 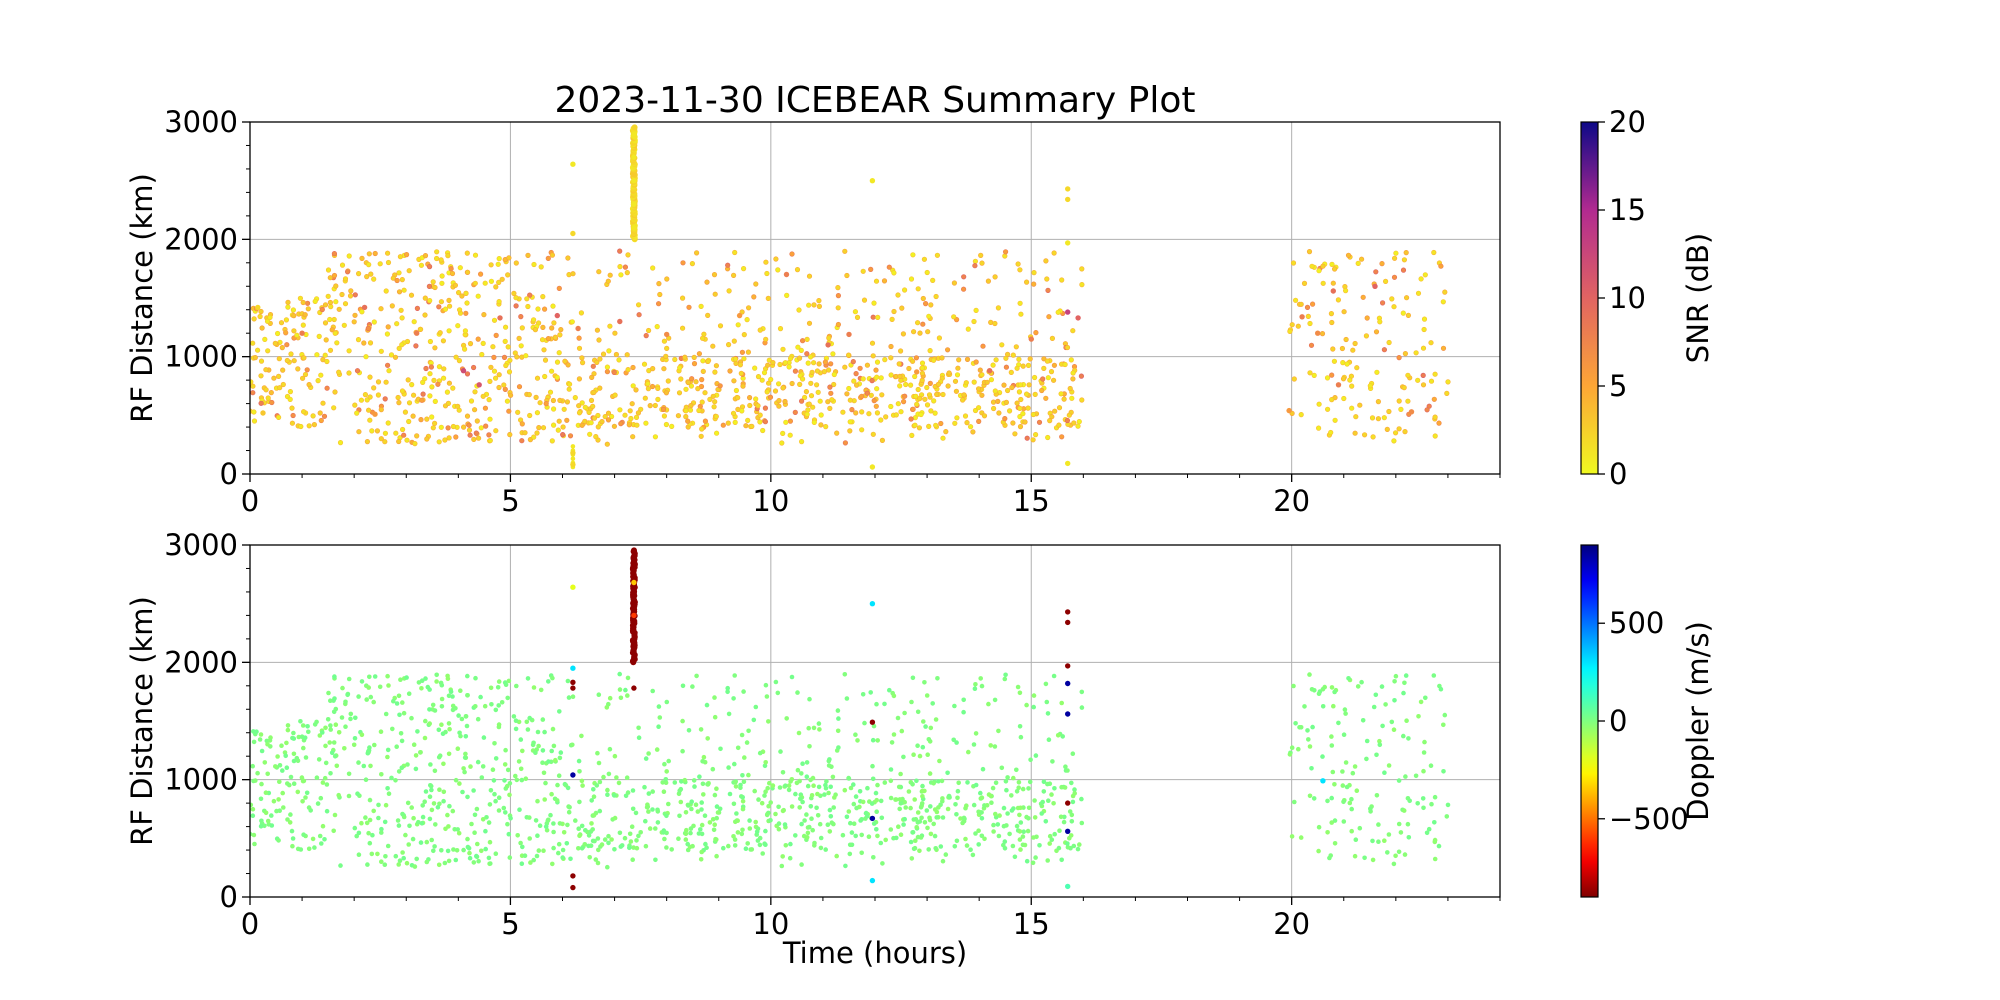 I want to click on colorbar-tick-label: 500, so click(x=1636, y=623).